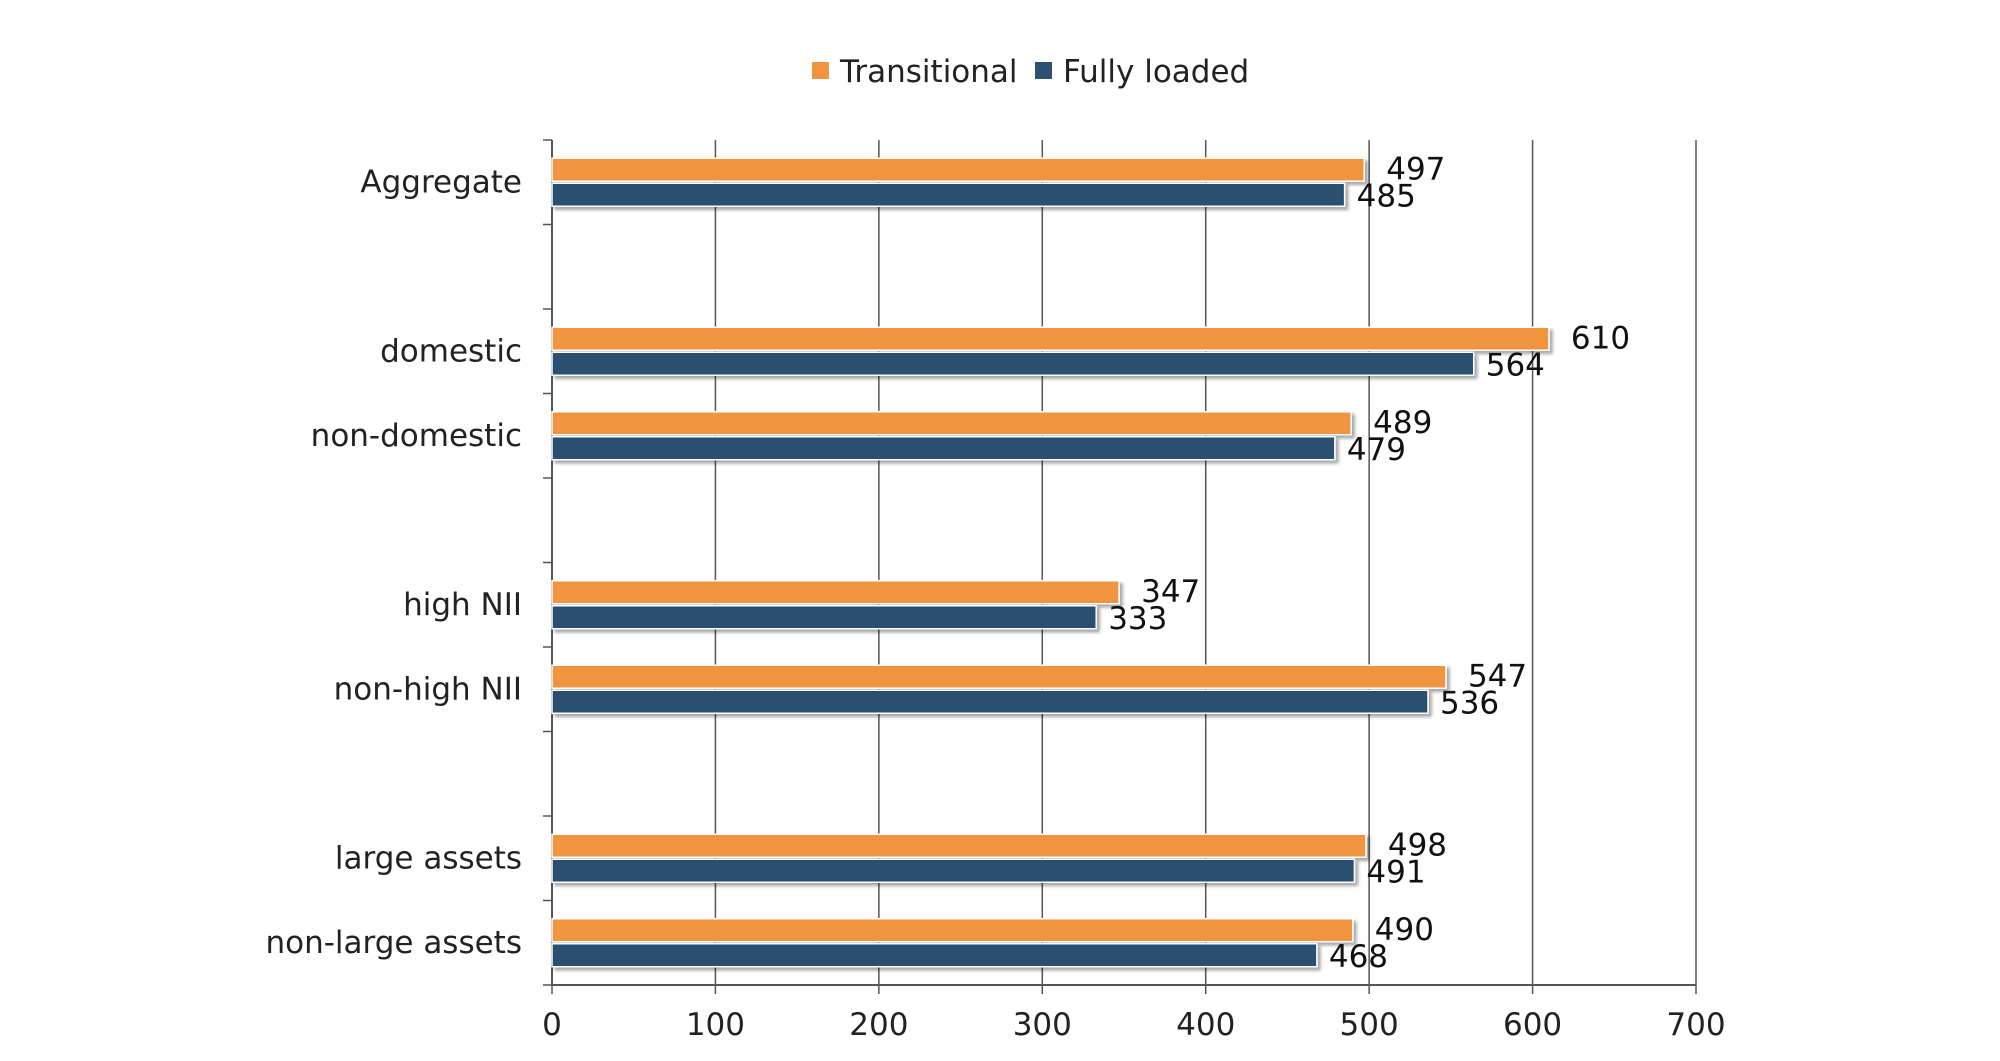  Describe the element at coordinates (1042, 1025) in the screenshot. I see `x-tick-label-300: 300` at that location.